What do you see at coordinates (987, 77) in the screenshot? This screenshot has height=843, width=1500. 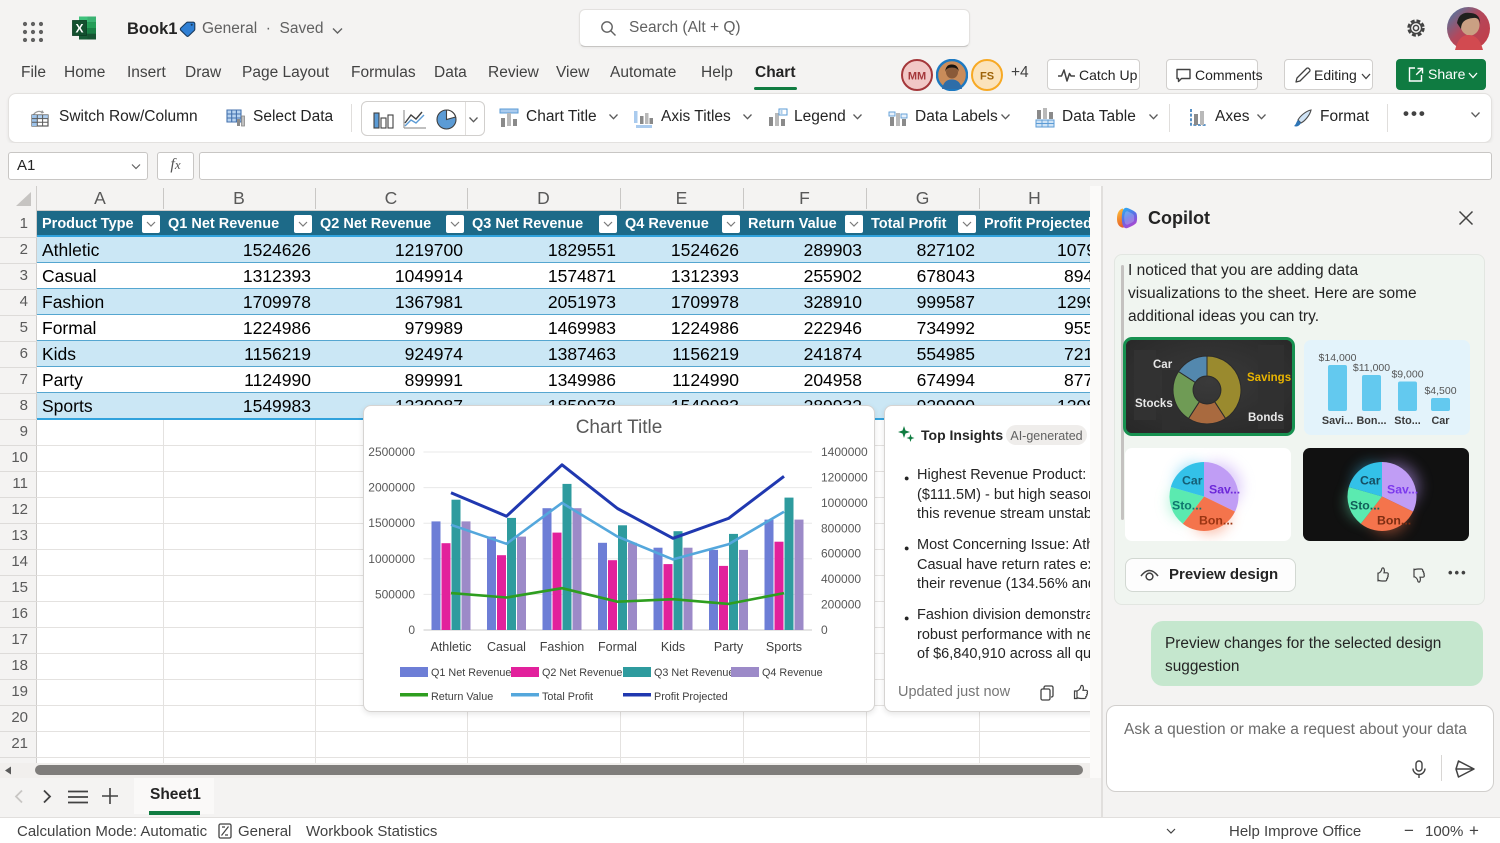 I see `svg-text: FS` at bounding box center [987, 77].